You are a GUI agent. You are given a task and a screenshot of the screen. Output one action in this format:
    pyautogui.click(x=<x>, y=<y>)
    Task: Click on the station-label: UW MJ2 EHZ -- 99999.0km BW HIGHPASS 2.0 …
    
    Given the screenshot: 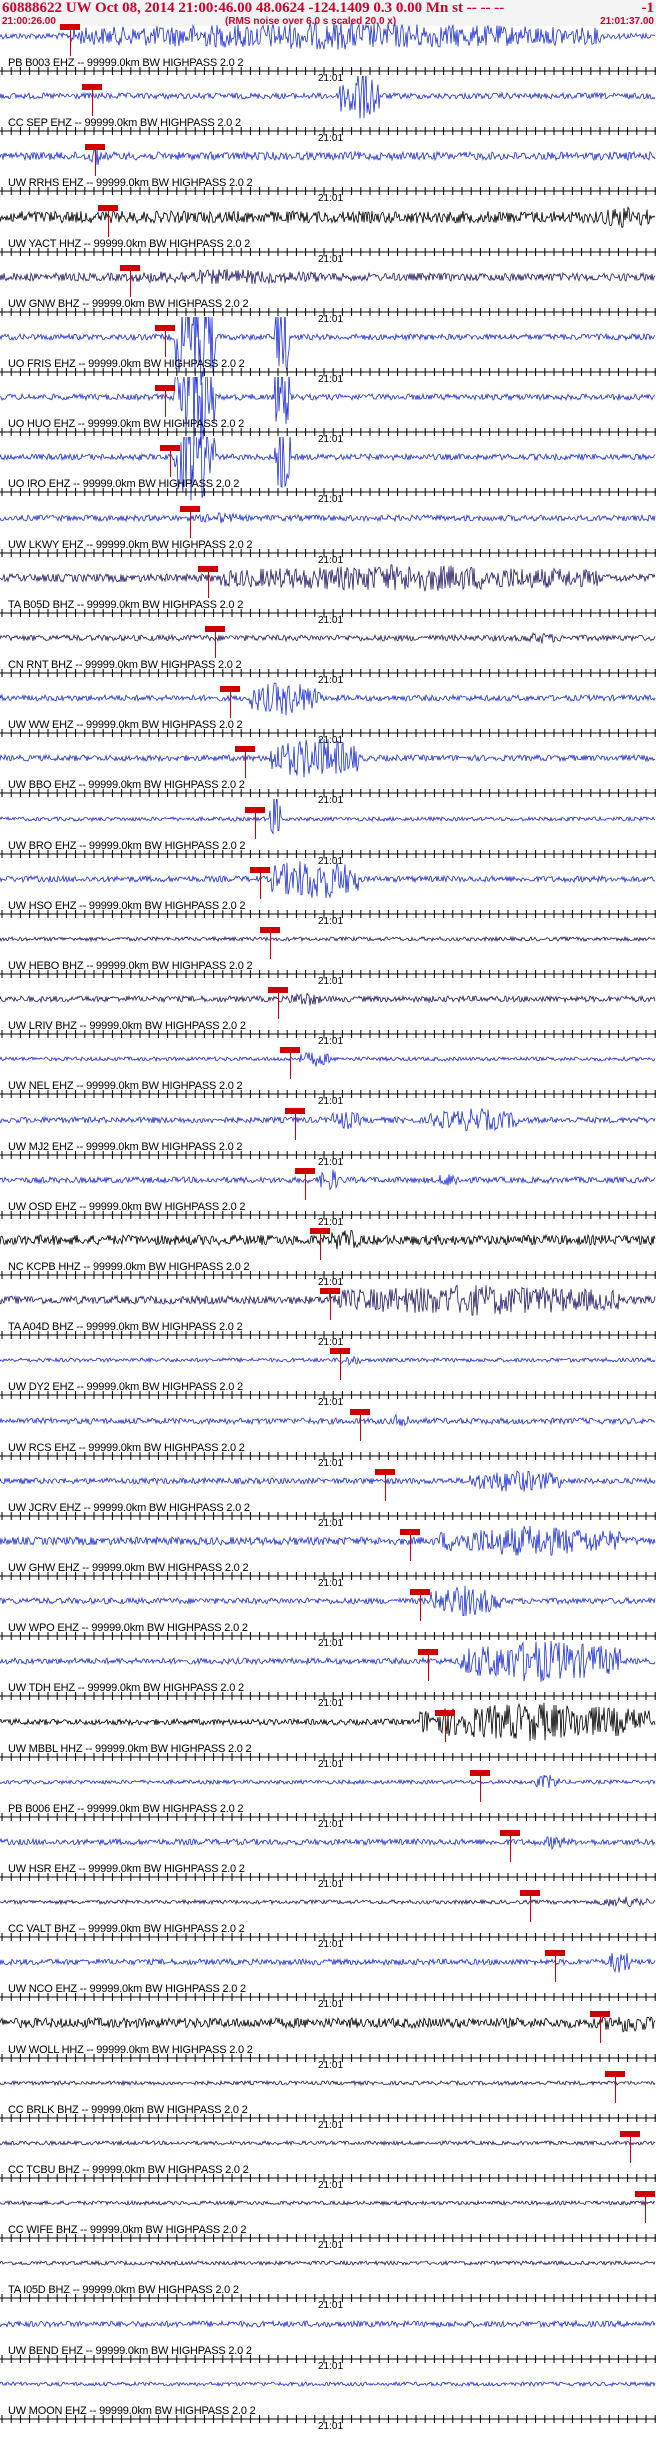 What is the action you would take?
    pyautogui.click(x=125, y=1146)
    